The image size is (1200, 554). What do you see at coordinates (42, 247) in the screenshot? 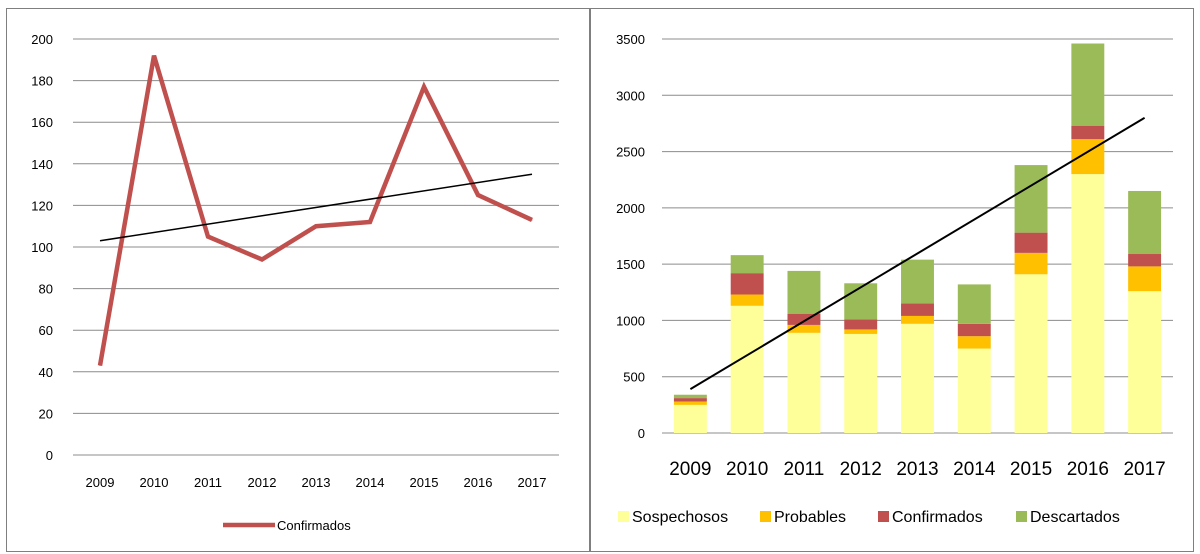
I see `y-tick-label: 100` at bounding box center [42, 247].